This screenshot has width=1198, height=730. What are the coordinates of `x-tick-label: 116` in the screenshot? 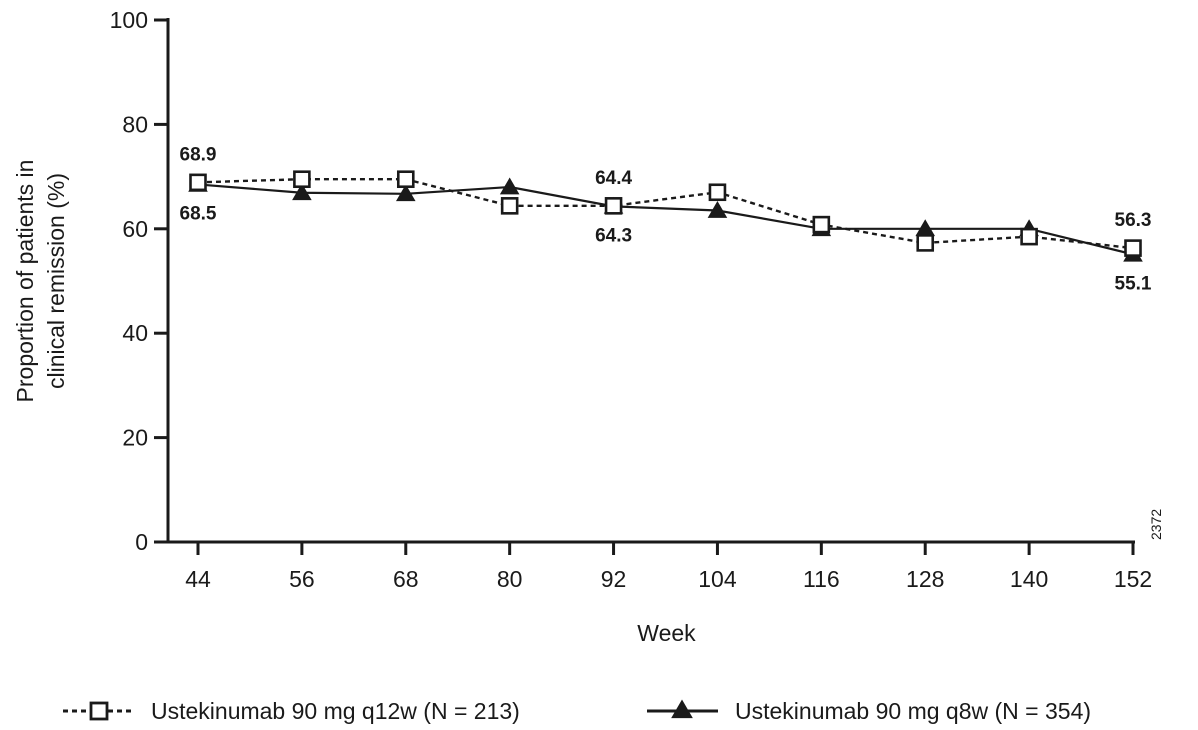 It's located at (821, 579).